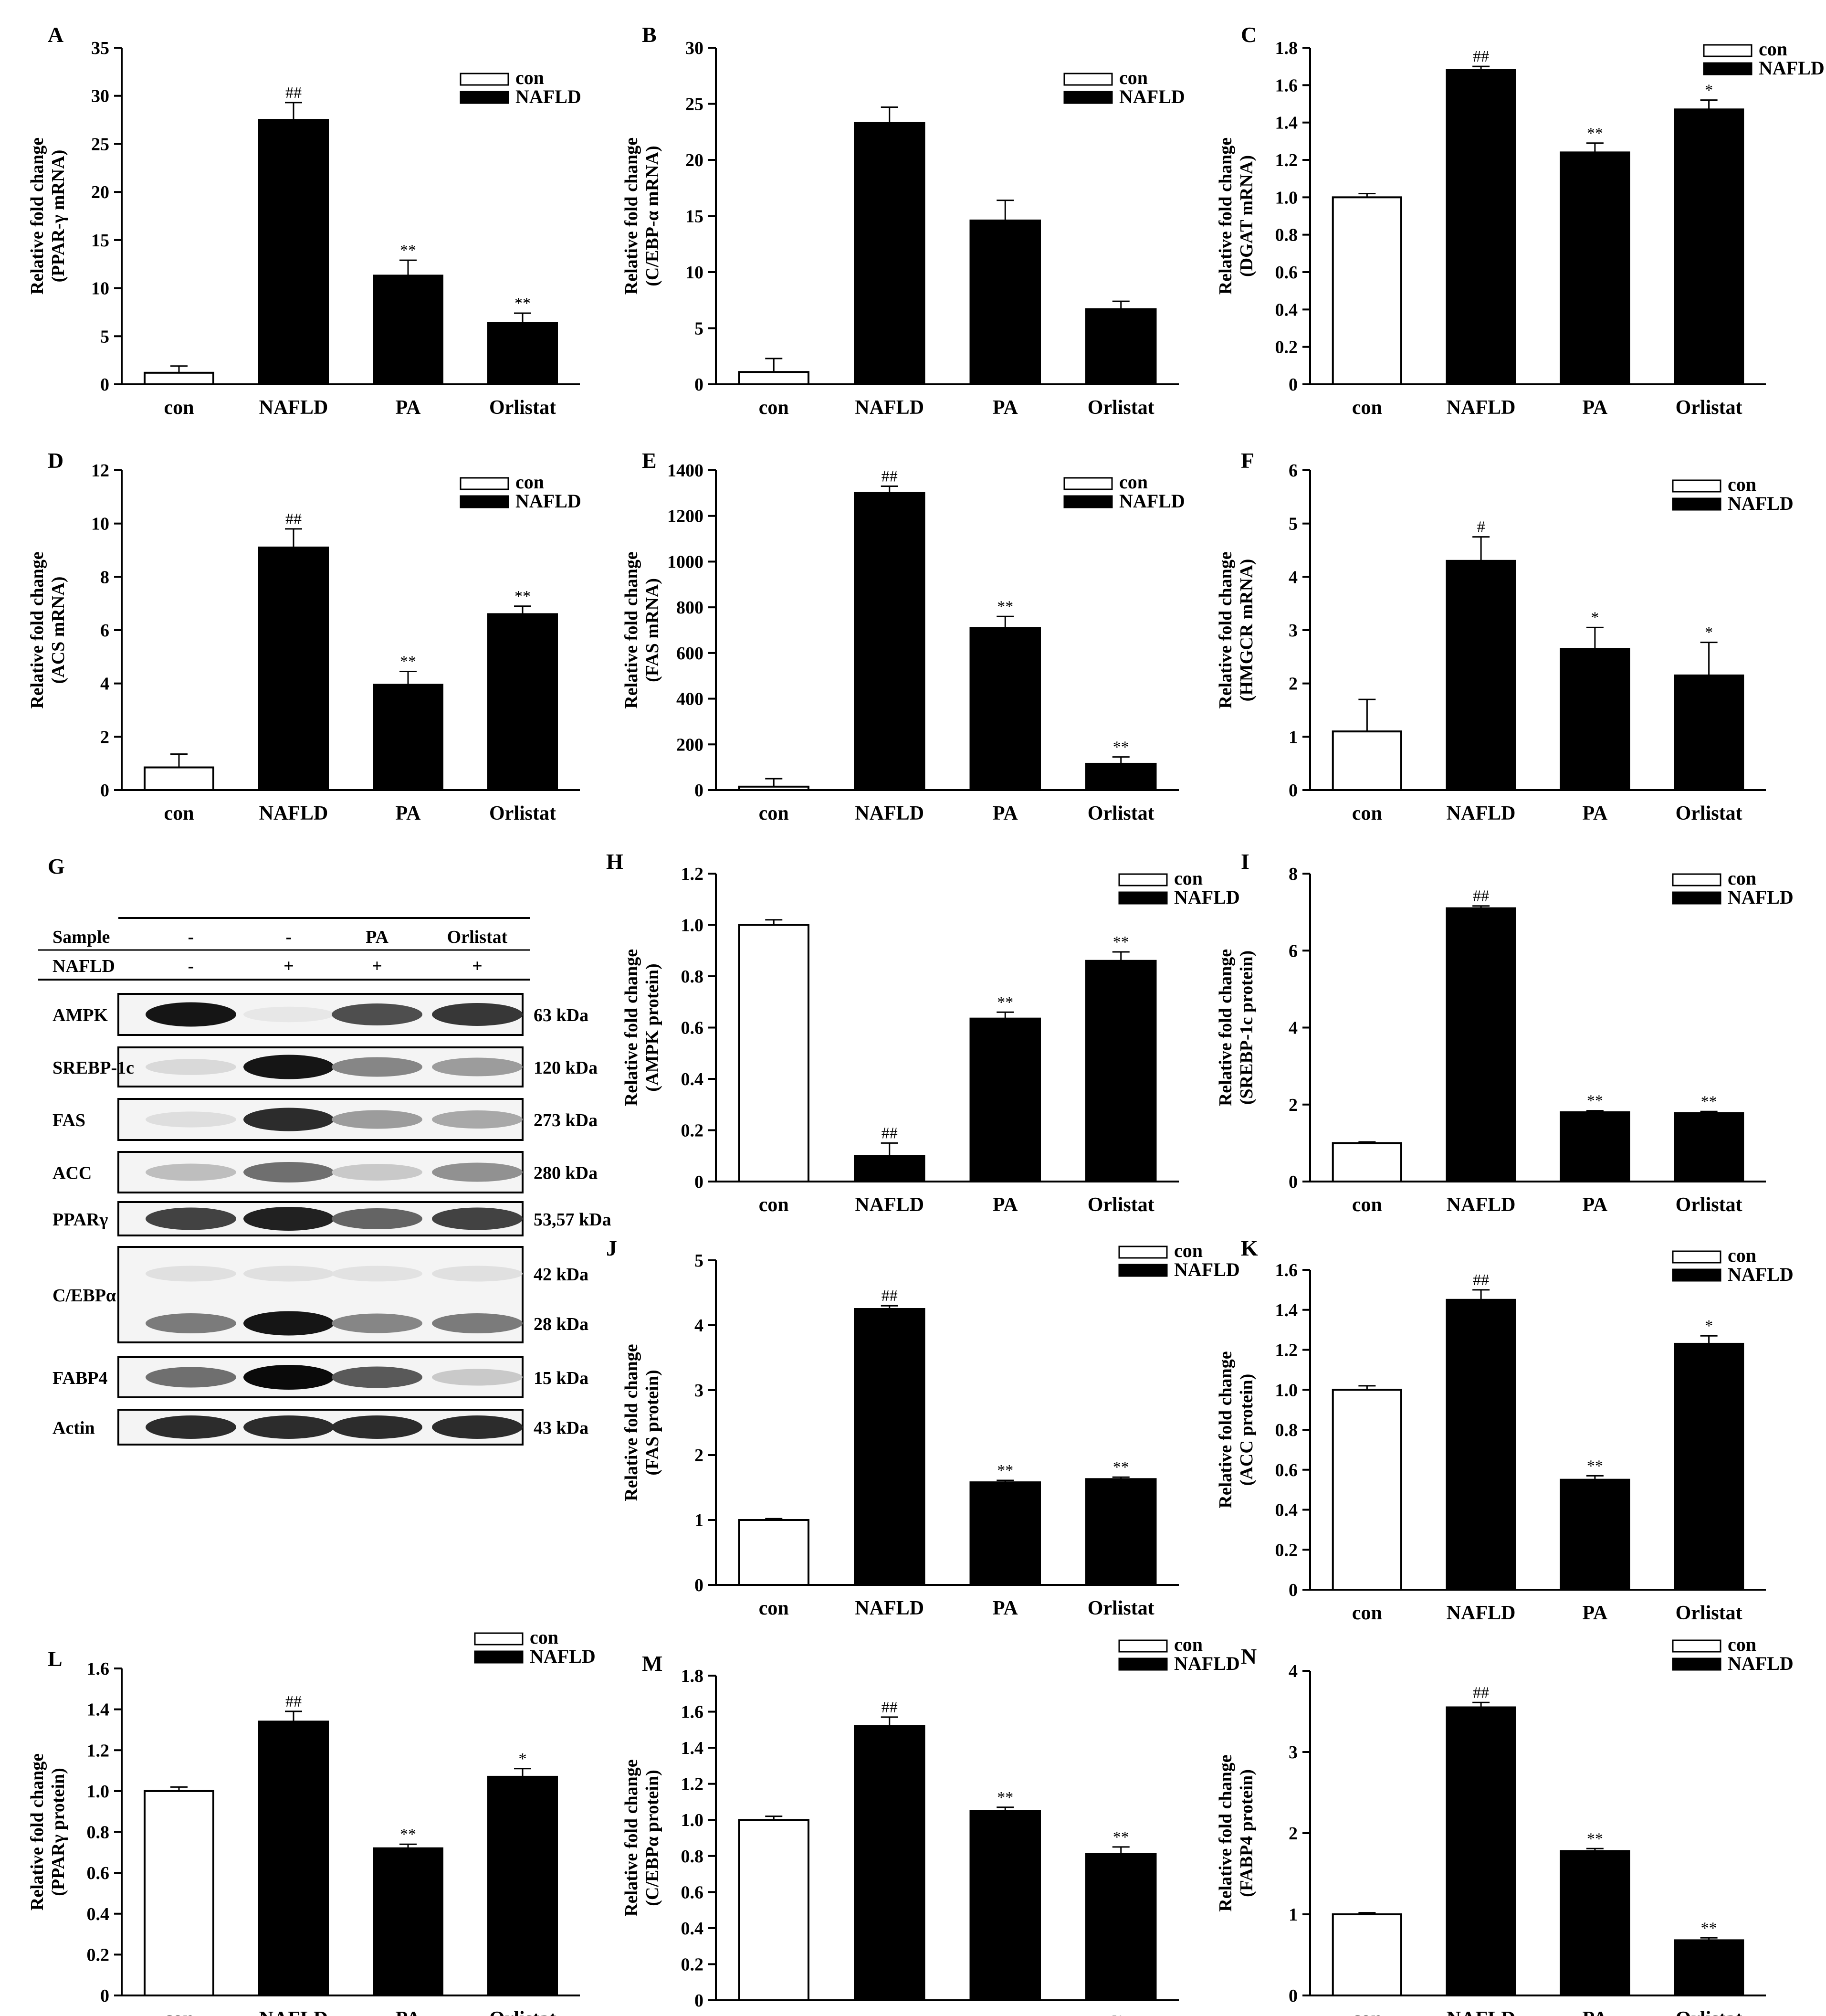 This screenshot has width=1826, height=2016. Describe the element at coordinates (1247, 1833) in the screenshot. I see `y-axis-label-line: (FABP4 protein)` at that location.